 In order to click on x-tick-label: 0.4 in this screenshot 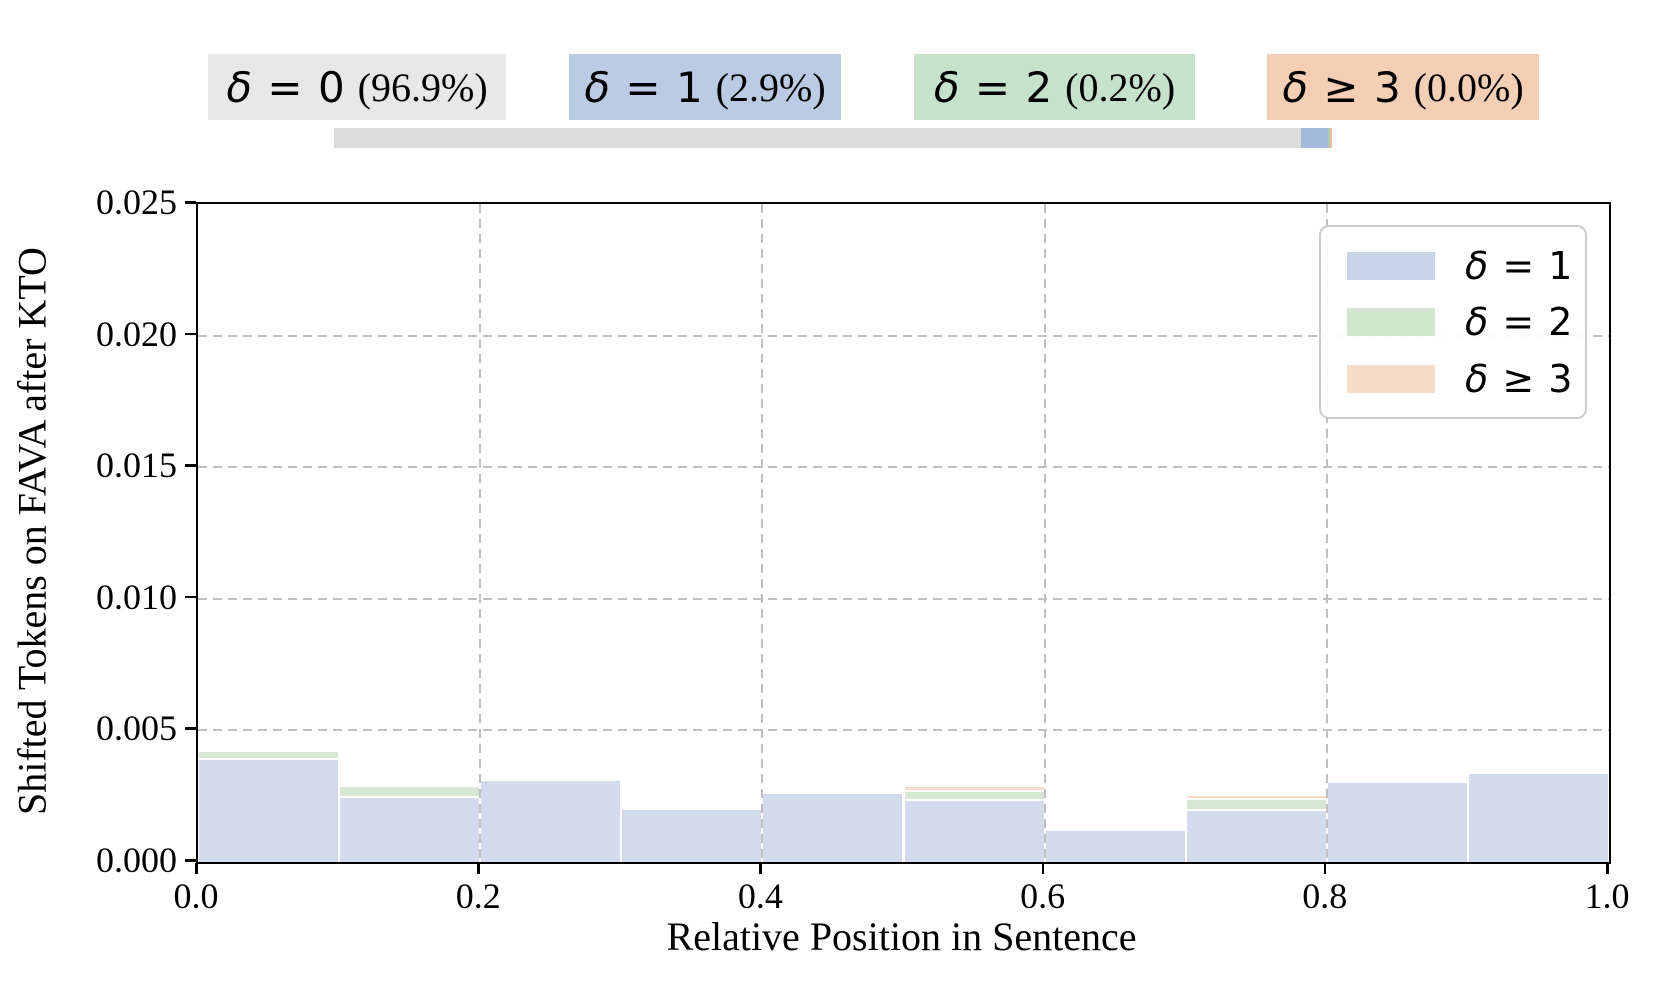, I will do `click(760, 896)`.